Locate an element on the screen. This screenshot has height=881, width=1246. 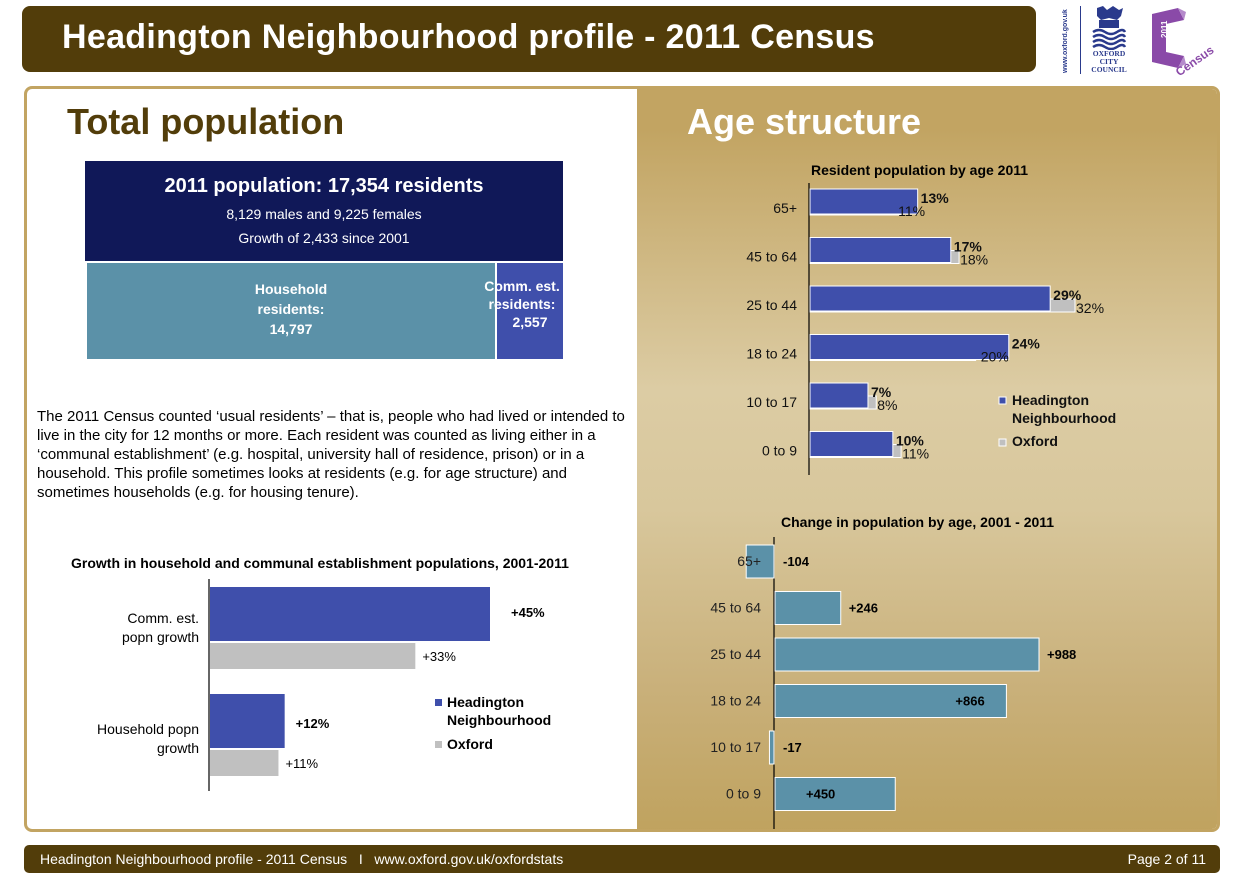
sex-split-text: 8,129 males and 9,225 females is located at coordinates (324, 214).